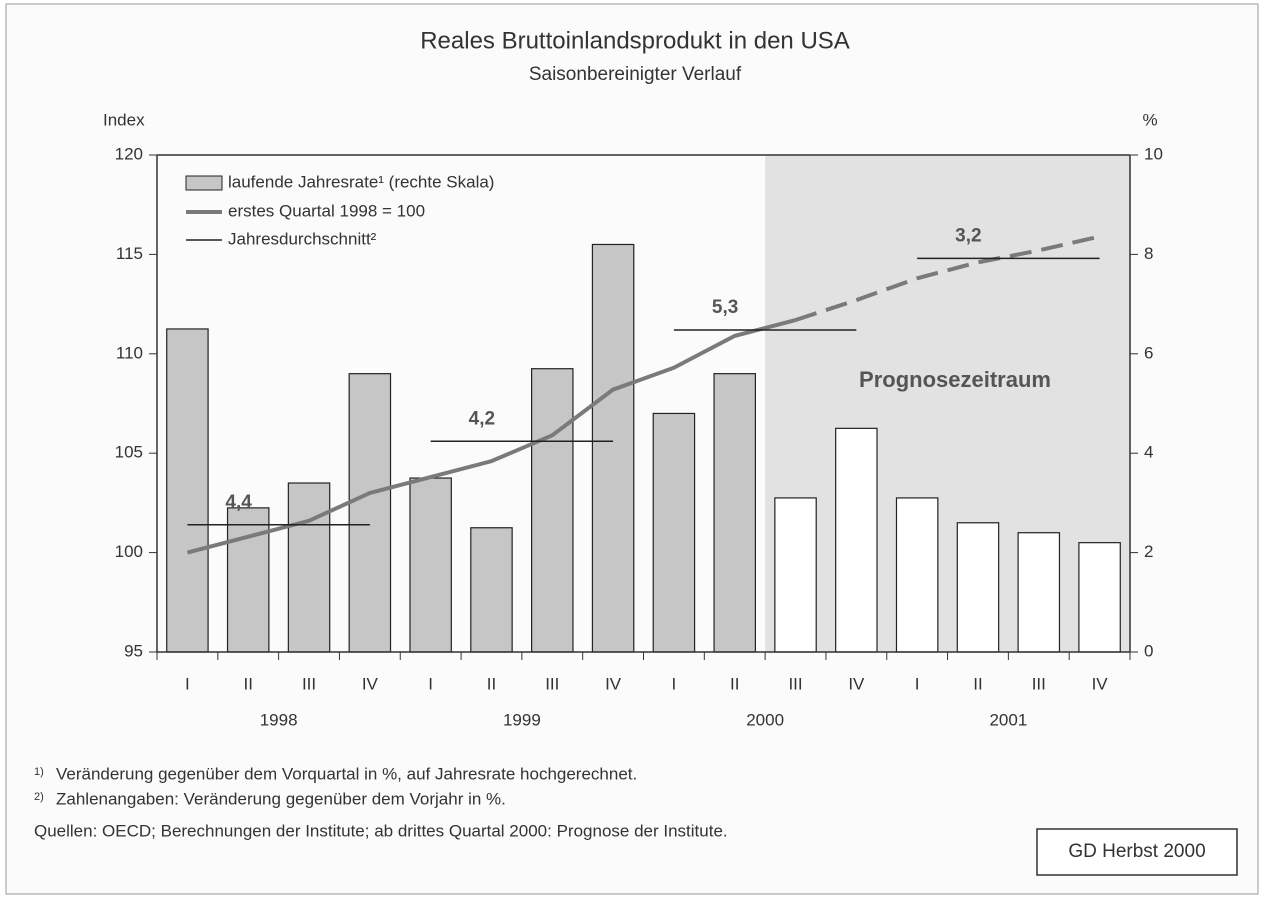 The height and width of the screenshot is (899, 1264). I want to click on badge: GD Herbst 2000, so click(1136, 851).